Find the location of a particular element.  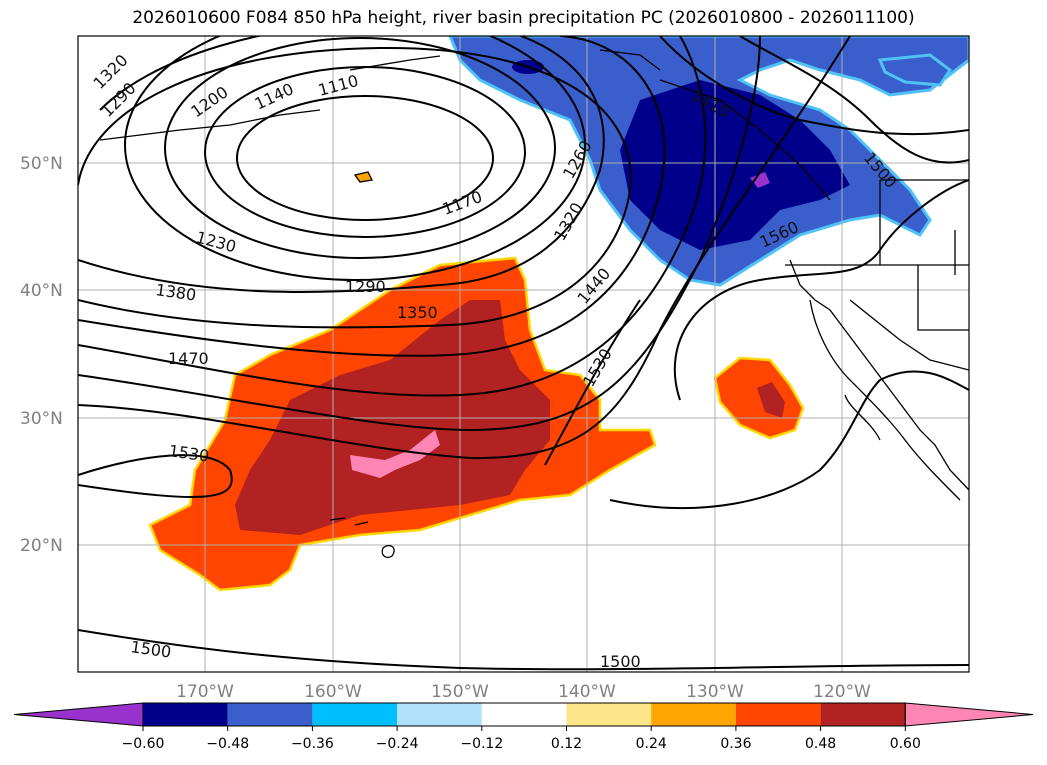

colorbar-tick-label: 0.24 is located at coordinates (651, 744).